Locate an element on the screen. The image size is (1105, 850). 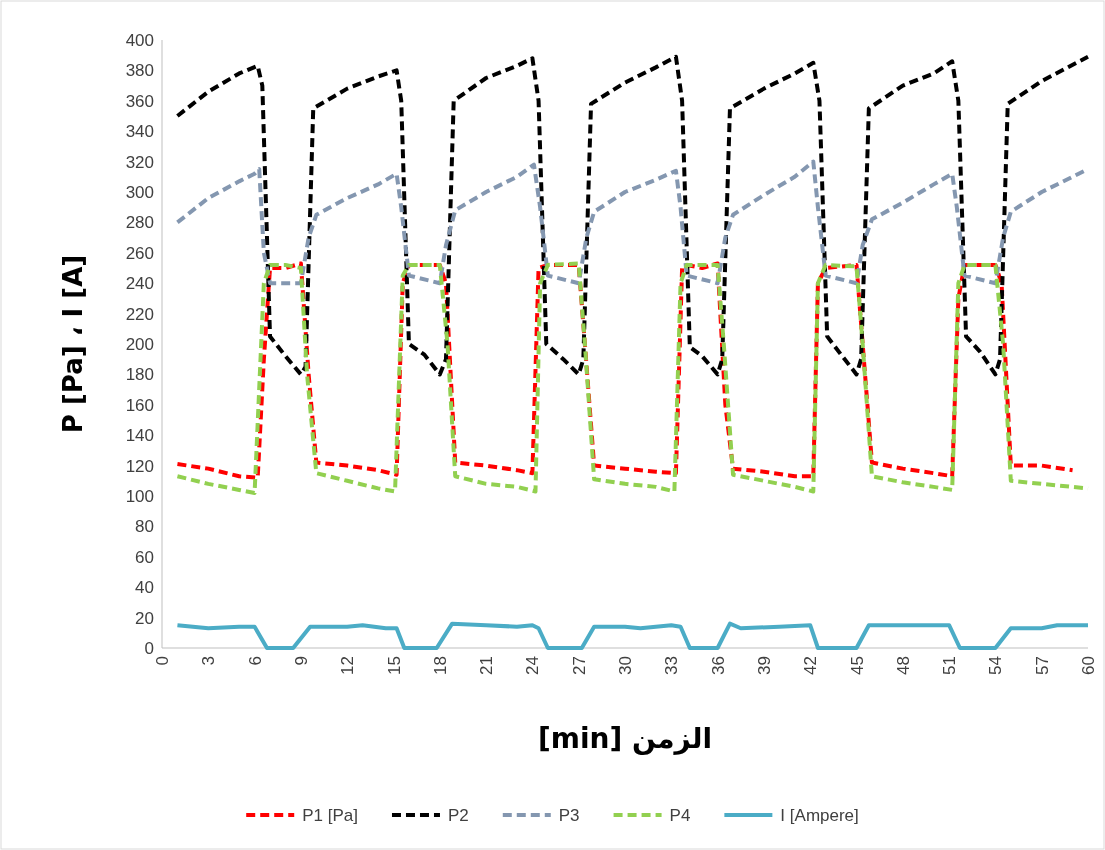
y-tick-label: 320 is located at coordinates (139, 162).